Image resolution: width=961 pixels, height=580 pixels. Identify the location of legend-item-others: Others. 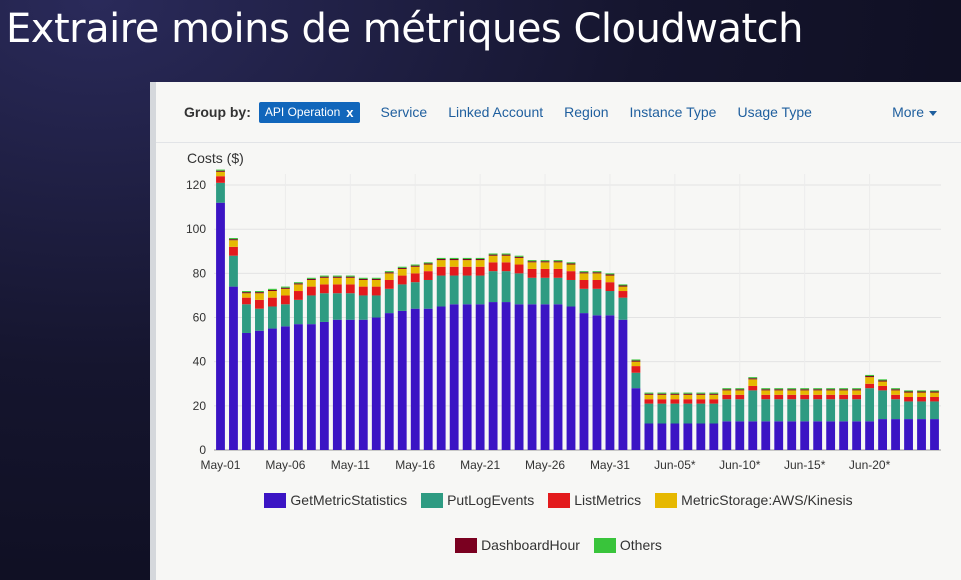
(627, 545).